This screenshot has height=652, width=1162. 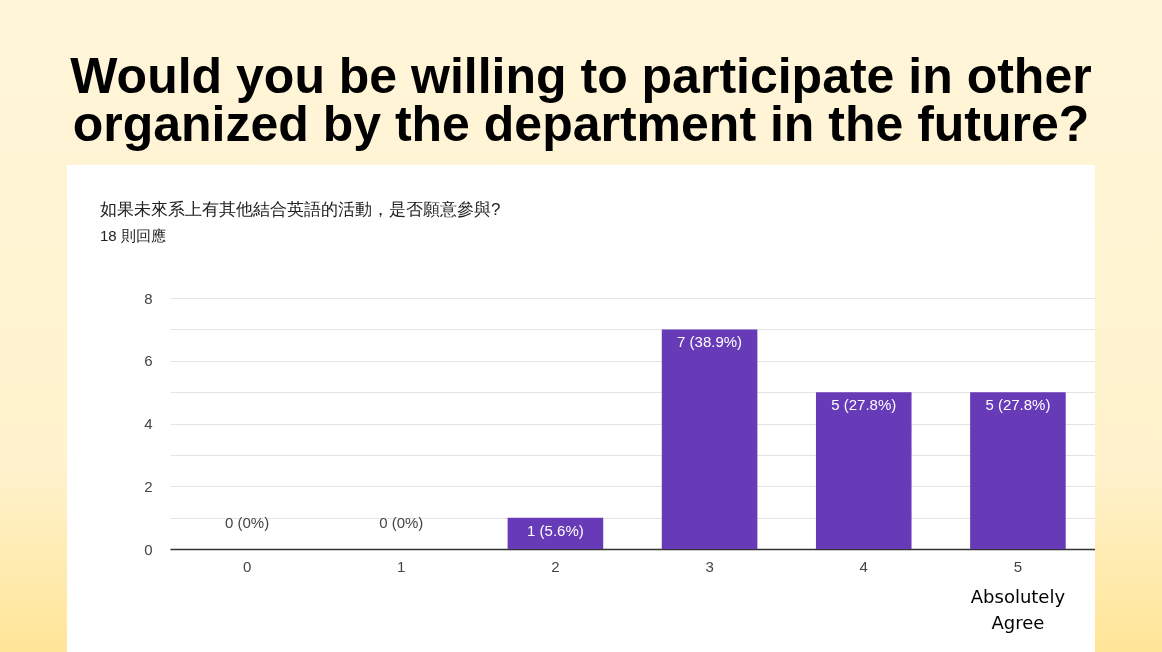 I want to click on y-tick-label: 8, so click(x=148, y=298).